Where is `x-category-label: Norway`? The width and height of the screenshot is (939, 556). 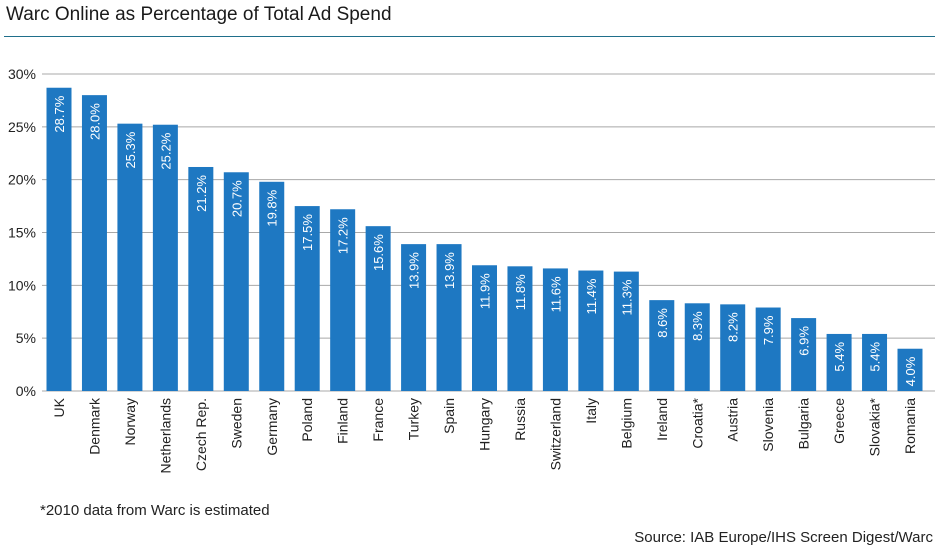
x-category-label: Norway is located at coordinates (130, 421).